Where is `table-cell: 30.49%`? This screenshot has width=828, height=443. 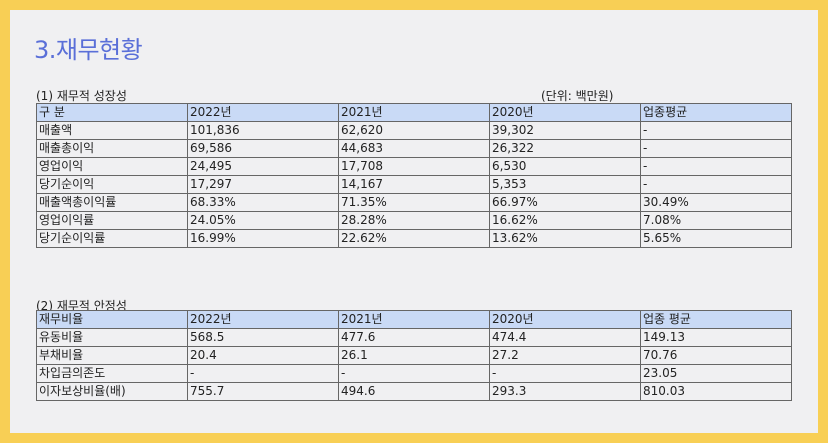
table-cell: 30.49% is located at coordinates (716, 202).